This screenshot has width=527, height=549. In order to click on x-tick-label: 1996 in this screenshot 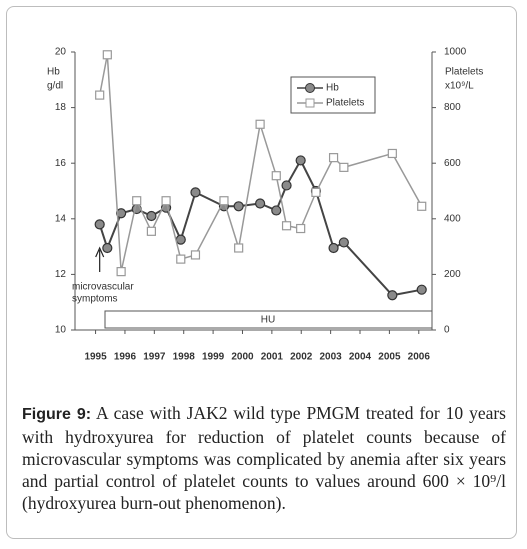, I will do `click(125, 357)`.